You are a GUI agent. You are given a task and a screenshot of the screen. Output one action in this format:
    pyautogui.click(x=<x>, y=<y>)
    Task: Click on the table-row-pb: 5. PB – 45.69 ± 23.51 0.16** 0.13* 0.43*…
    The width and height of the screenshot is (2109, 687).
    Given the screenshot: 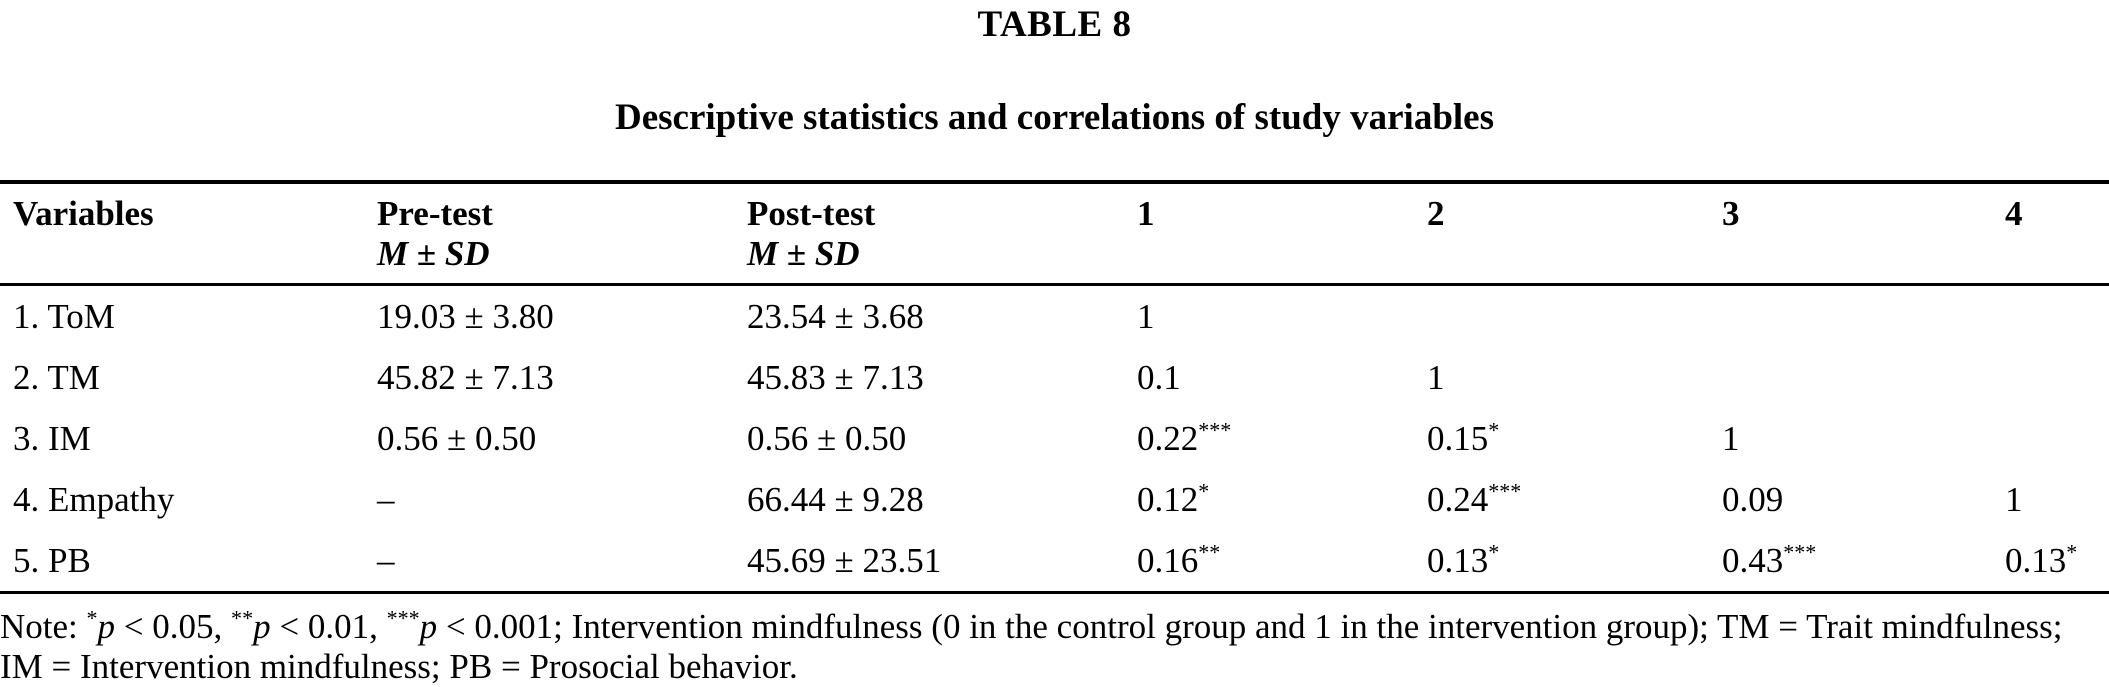 What is the action you would take?
    pyautogui.click(x=1054, y=561)
    